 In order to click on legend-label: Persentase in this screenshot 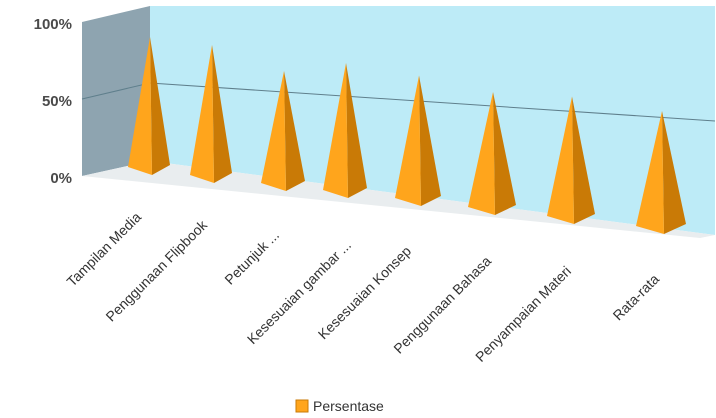, I will do `click(348, 406)`.